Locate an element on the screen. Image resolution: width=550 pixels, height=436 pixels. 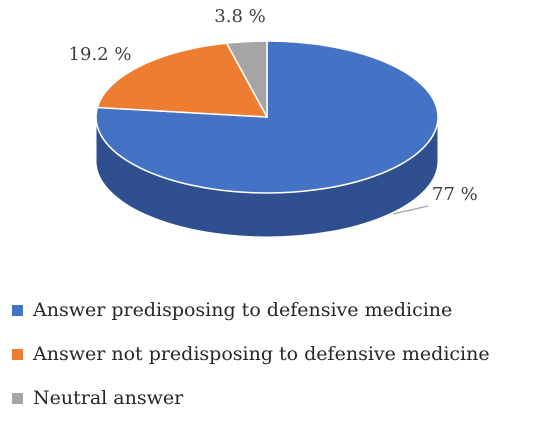
legend-swatch-predisposing is located at coordinates (17, 310).